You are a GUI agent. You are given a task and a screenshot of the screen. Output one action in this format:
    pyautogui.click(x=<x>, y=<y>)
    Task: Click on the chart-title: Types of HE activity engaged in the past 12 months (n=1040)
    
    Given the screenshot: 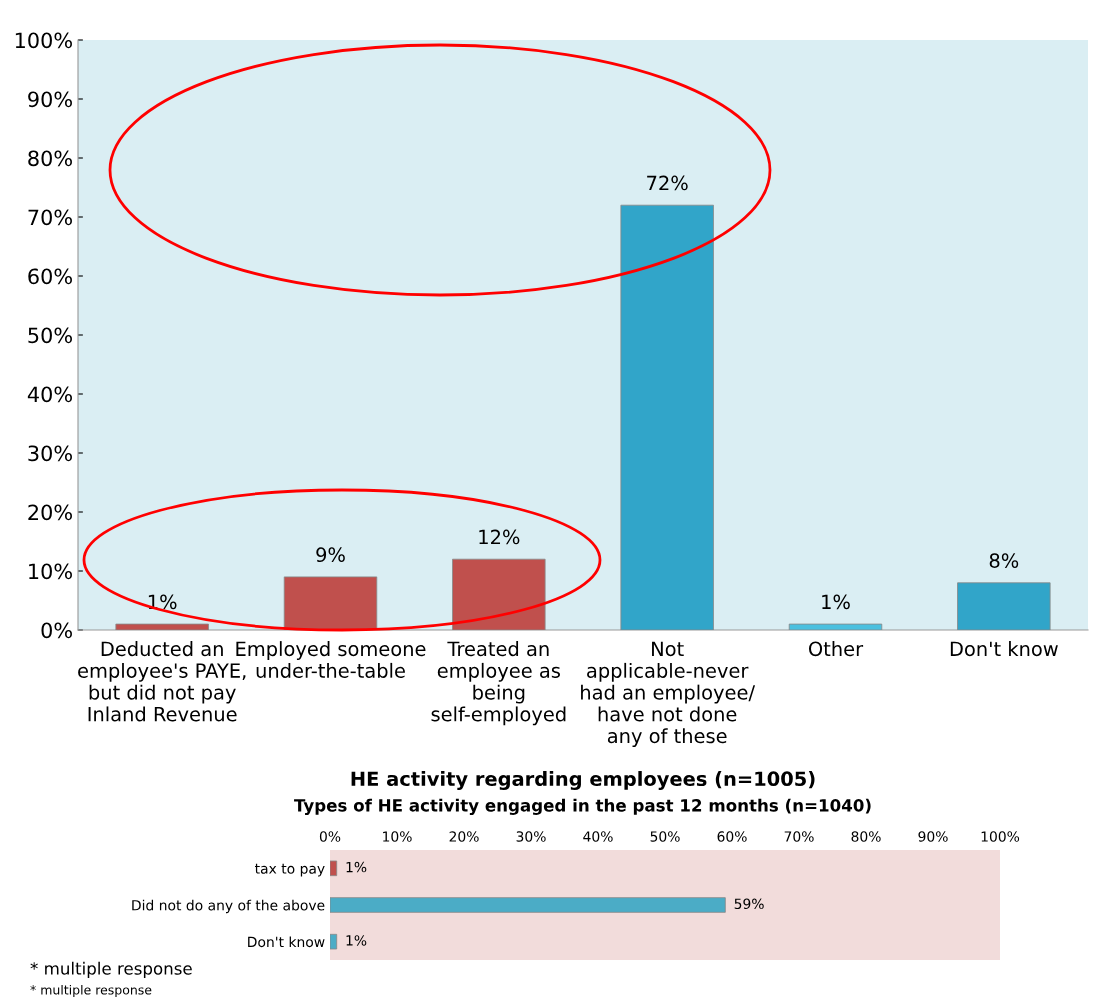 What is the action you would take?
    pyautogui.click(x=582, y=806)
    